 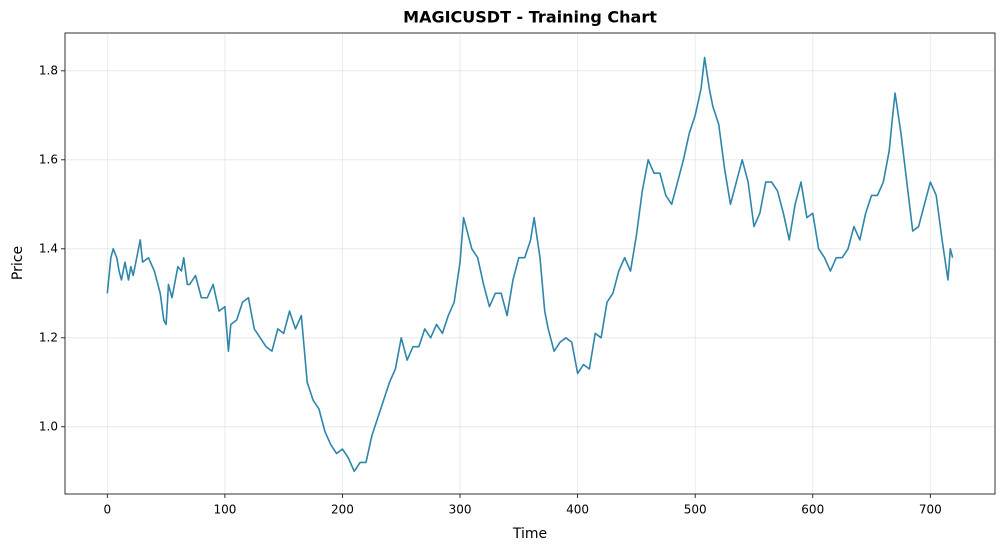 I want to click on x-tick-label: 300, so click(x=460, y=510).